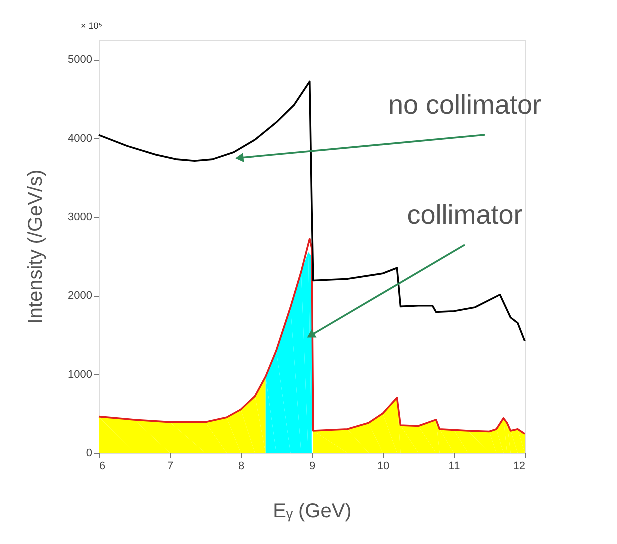 The width and height of the screenshot is (617, 544). I want to click on x-tick-label: 6, so click(103, 466).